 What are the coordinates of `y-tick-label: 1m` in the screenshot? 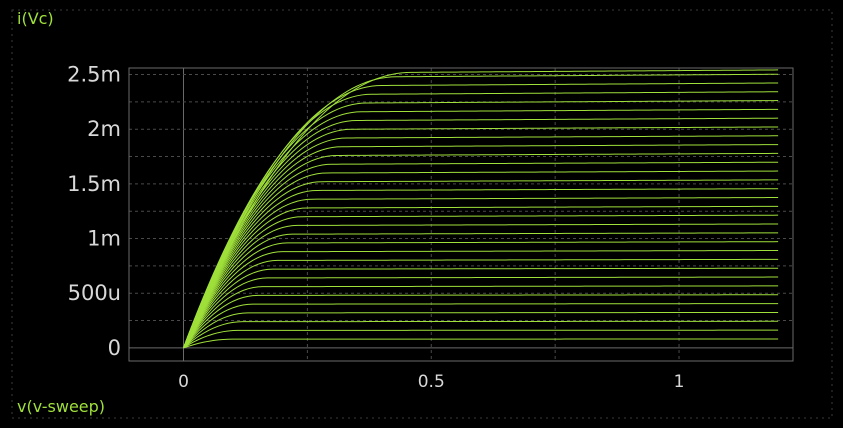 It's located at (104, 239).